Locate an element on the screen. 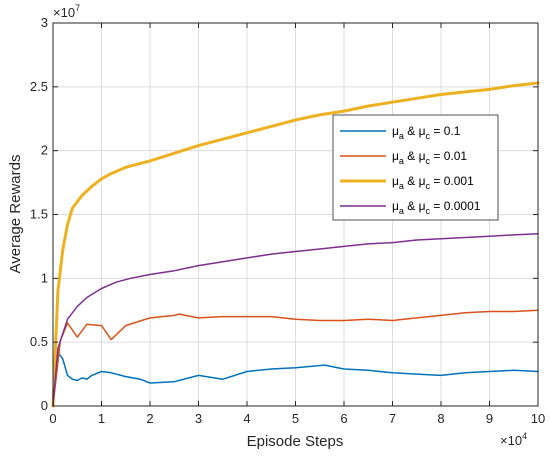 The image size is (550, 456). x-tick-label: 3 is located at coordinates (198, 418).